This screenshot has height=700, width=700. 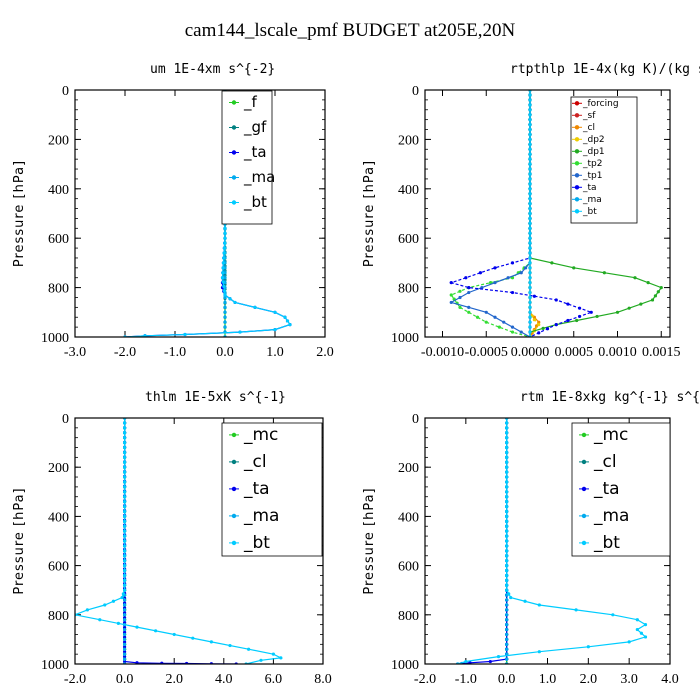 I want to click on series-line-ta, so click(x=482, y=541).